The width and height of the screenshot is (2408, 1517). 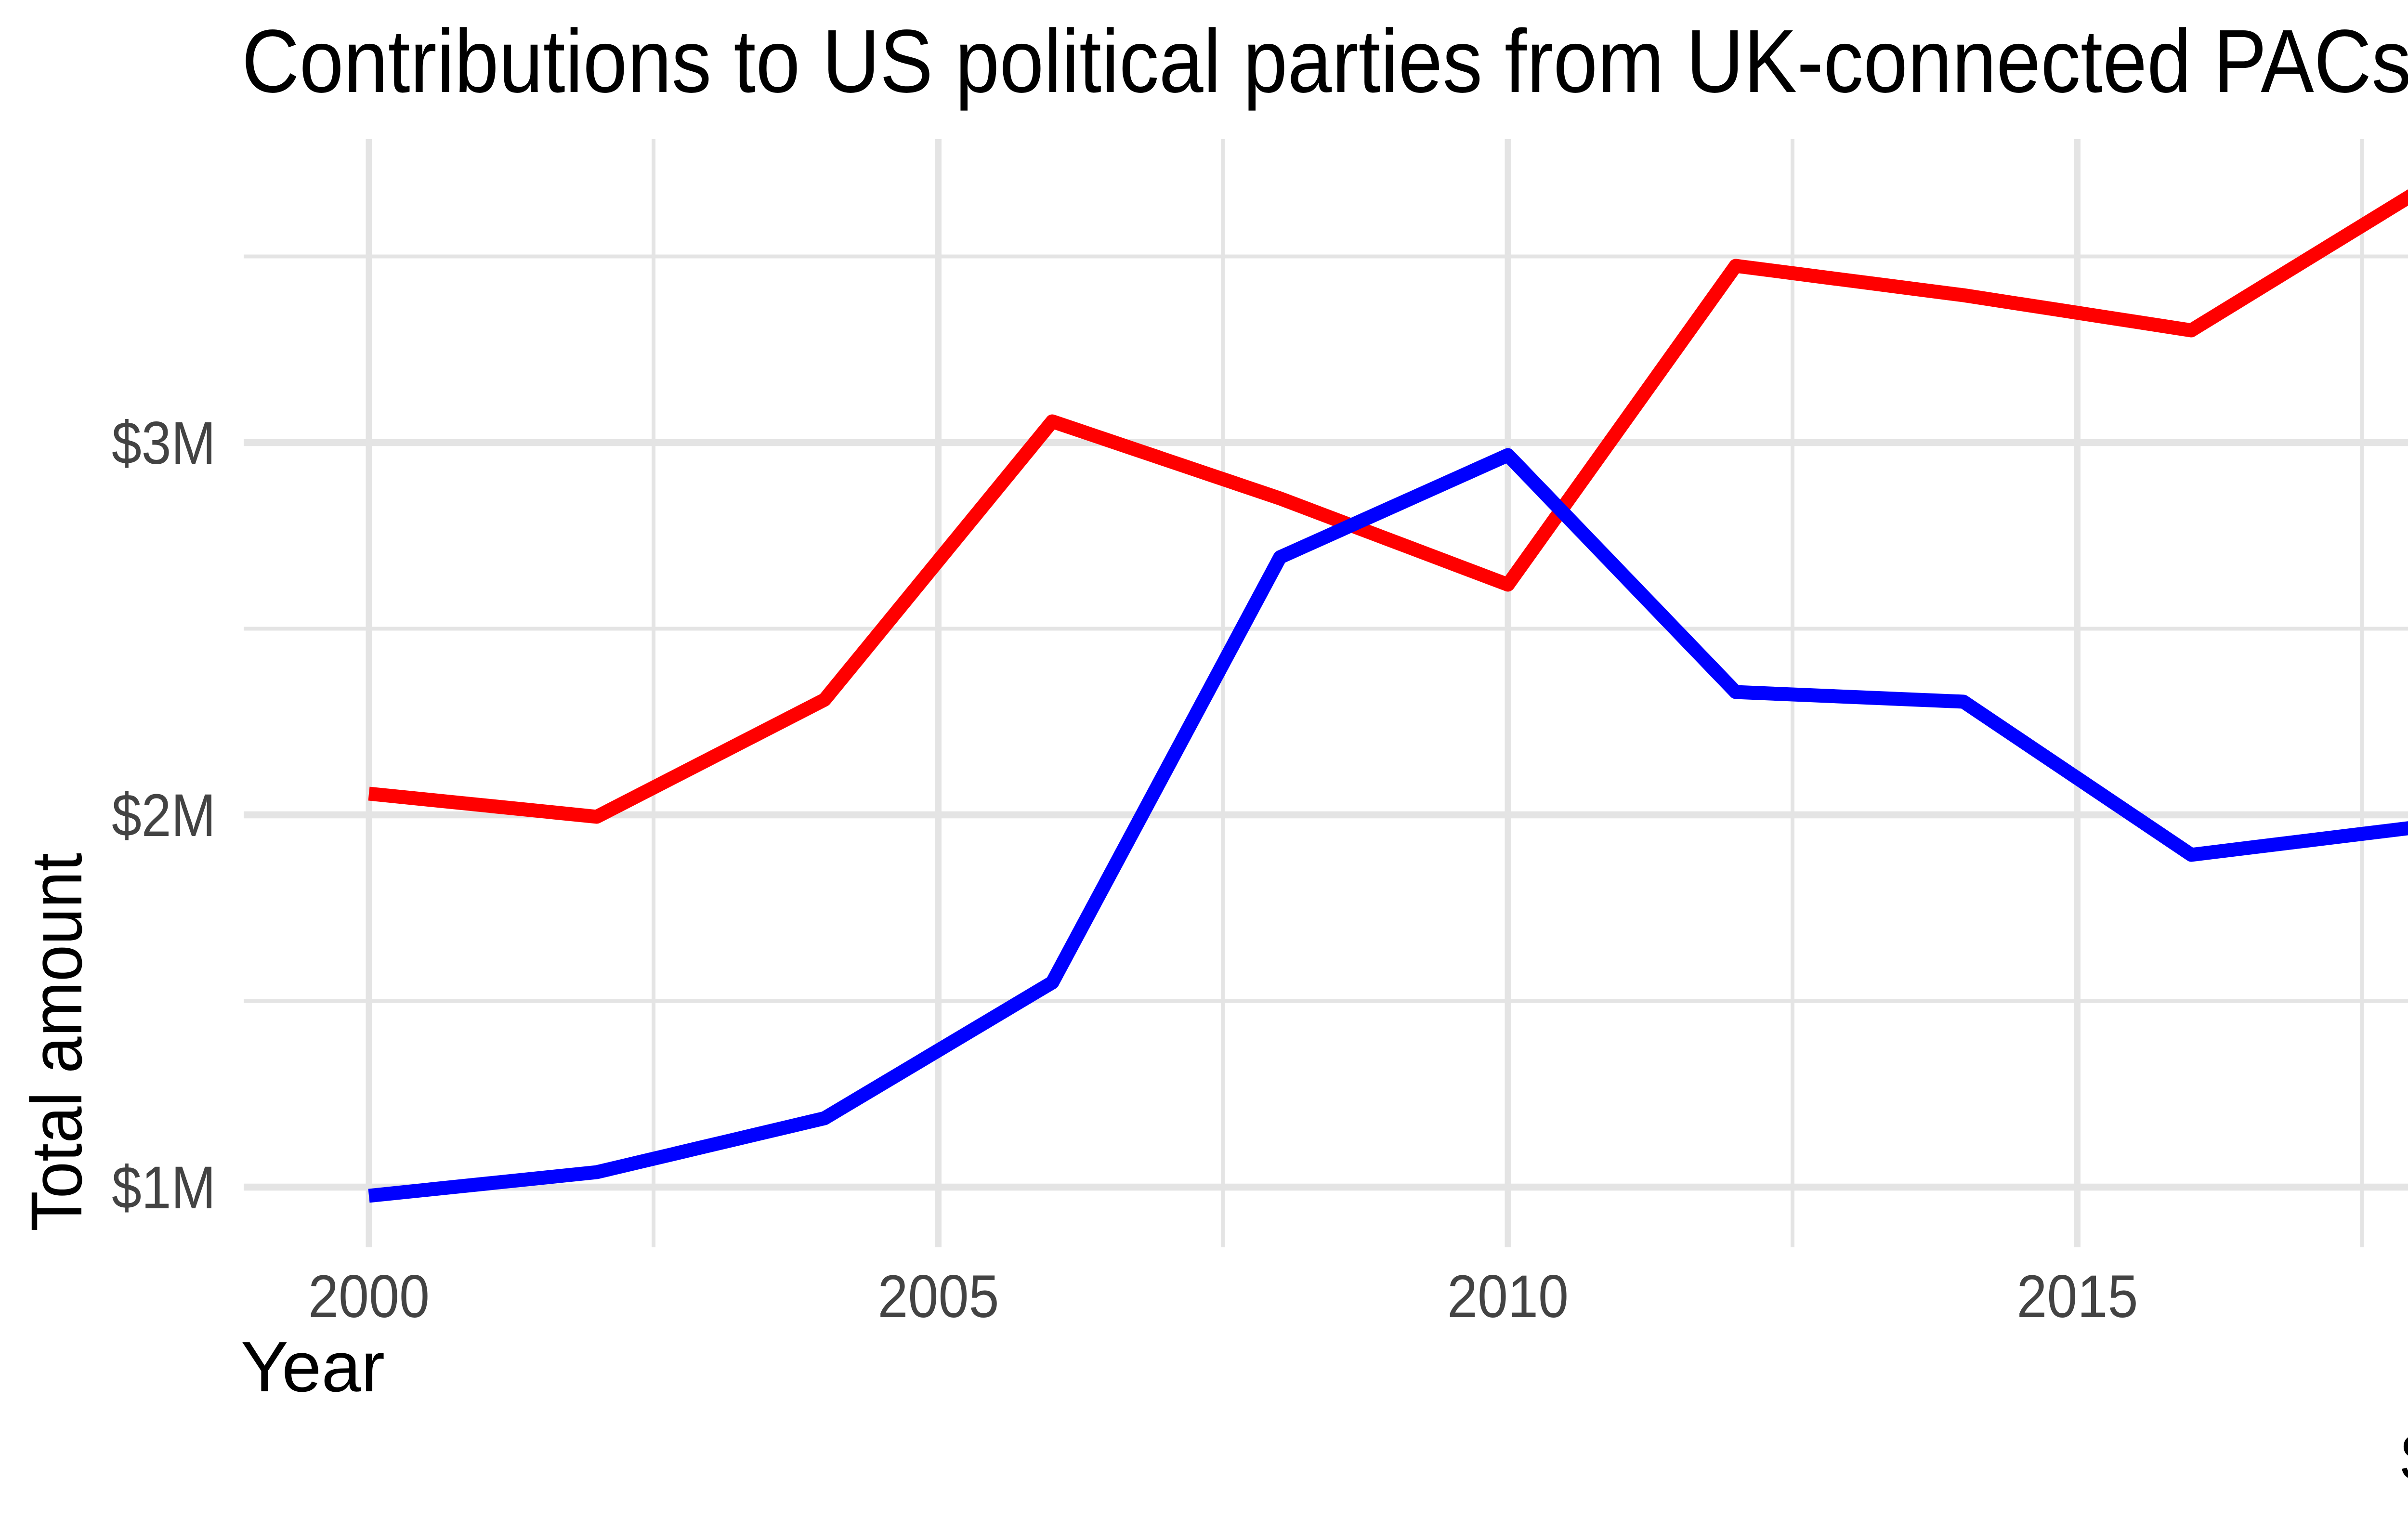 What do you see at coordinates (1508, 1296) in the screenshot?
I see `svg-text: 2010` at bounding box center [1508, 1296].